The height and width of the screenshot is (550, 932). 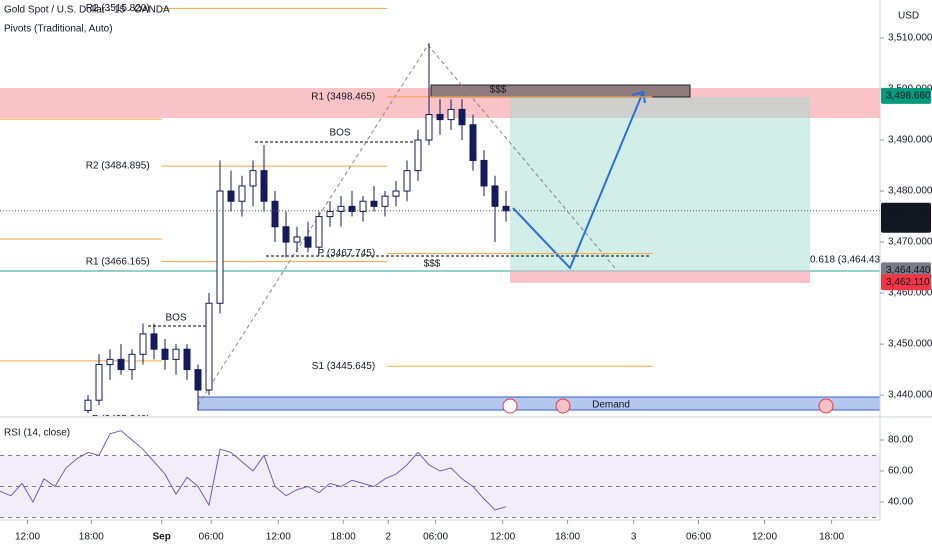 I want to click on price-tag-label: 3,476.130, so click(x=908, y=210).